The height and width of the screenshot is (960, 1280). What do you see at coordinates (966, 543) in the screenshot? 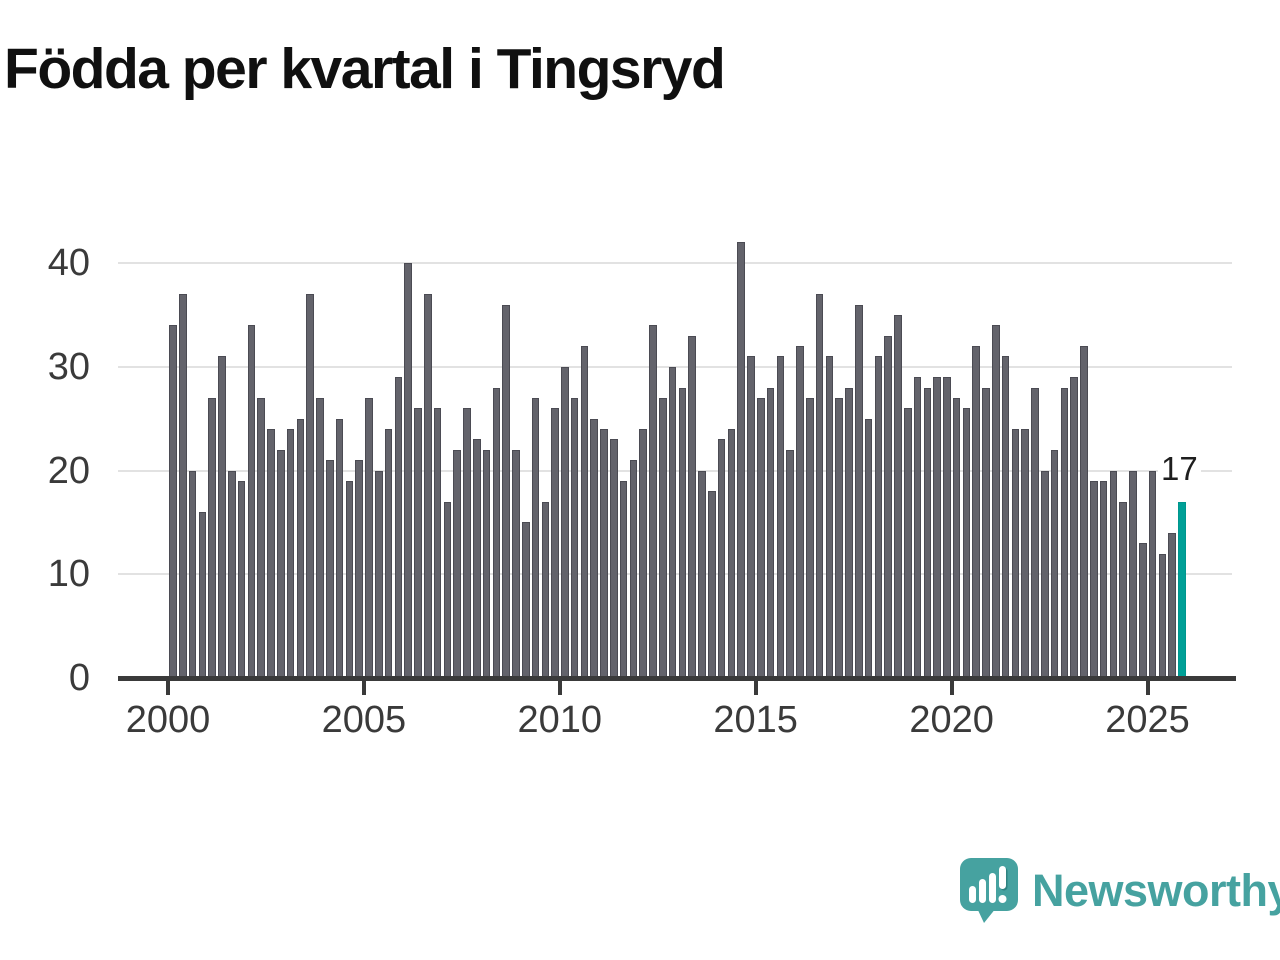
I see `bar-2020-q2` at bounding box center [966, 543].